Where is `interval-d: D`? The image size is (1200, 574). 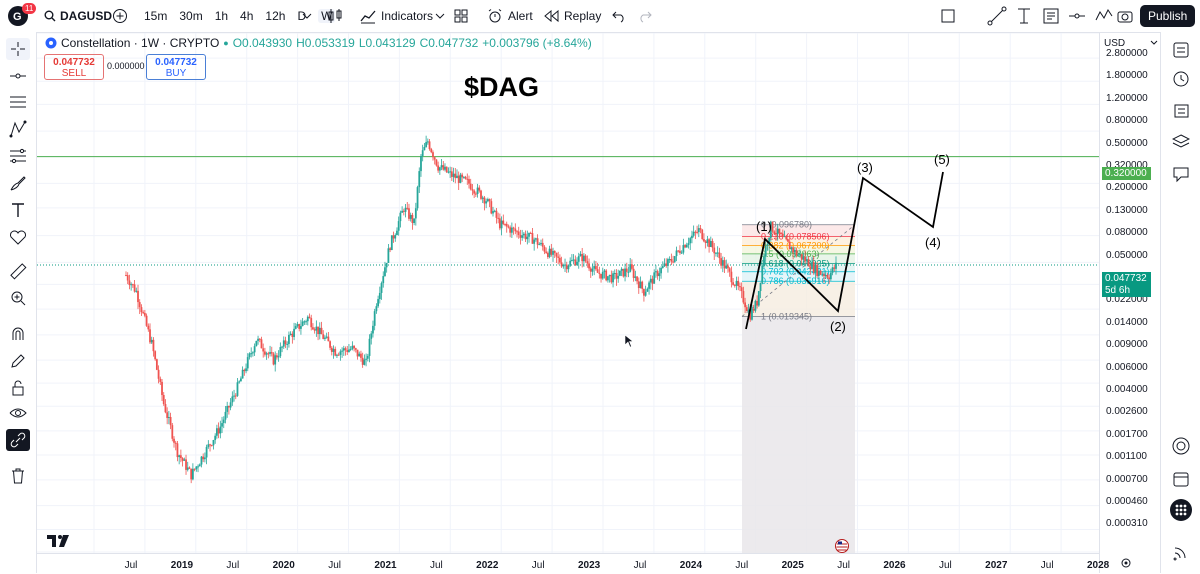
interval-d: D is located at coordinates (302, 16).